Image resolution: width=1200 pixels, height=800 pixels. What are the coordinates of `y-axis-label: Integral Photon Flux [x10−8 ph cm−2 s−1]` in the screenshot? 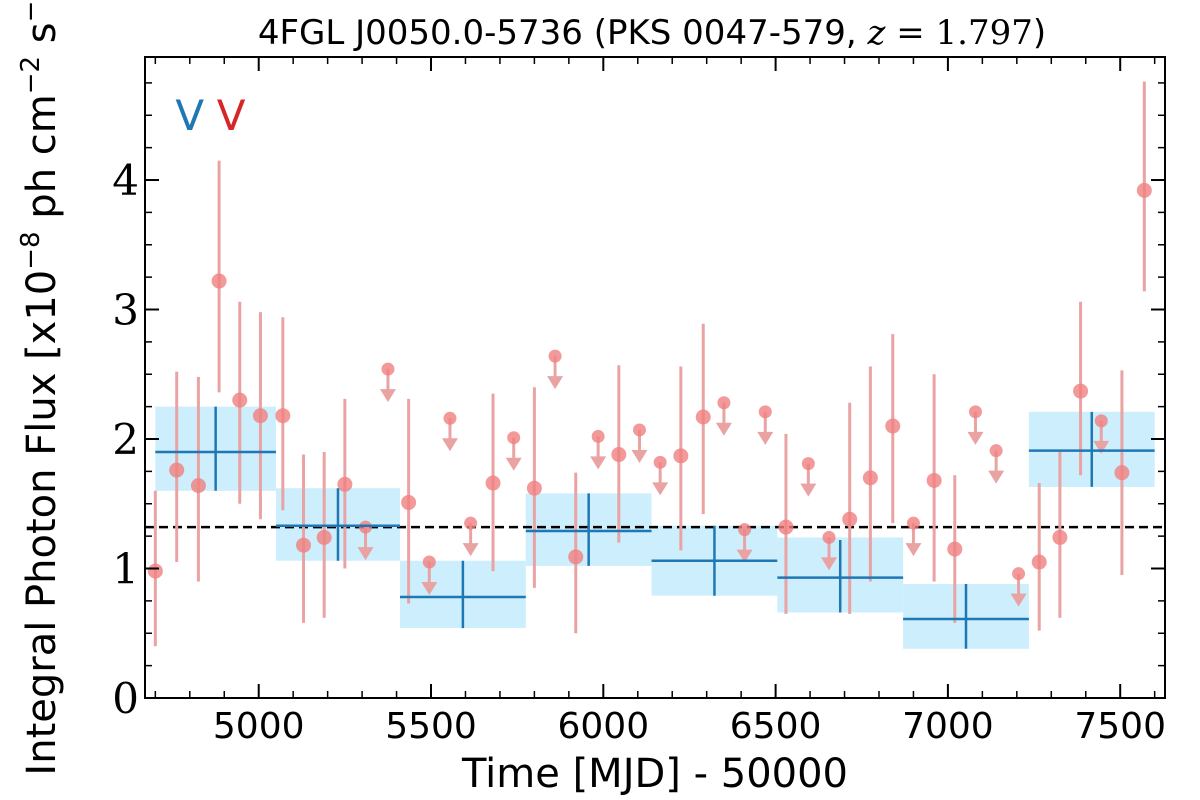 It's located at (40, 388).